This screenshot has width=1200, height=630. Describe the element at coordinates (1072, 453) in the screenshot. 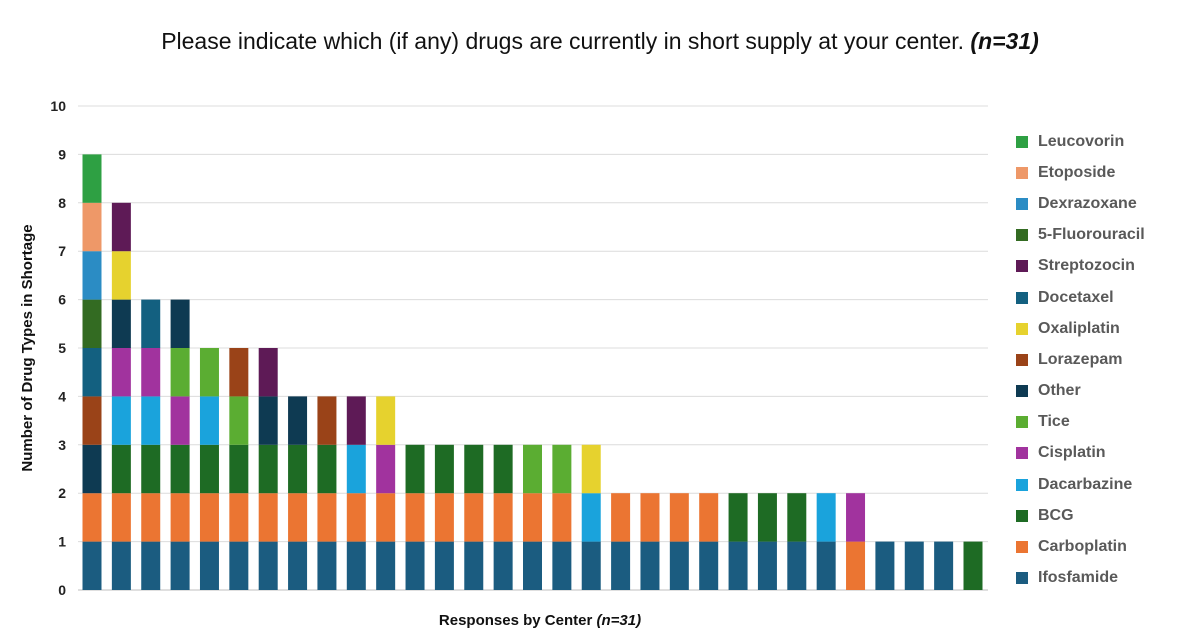

I see `legend-label: Cisplatin` at that location.